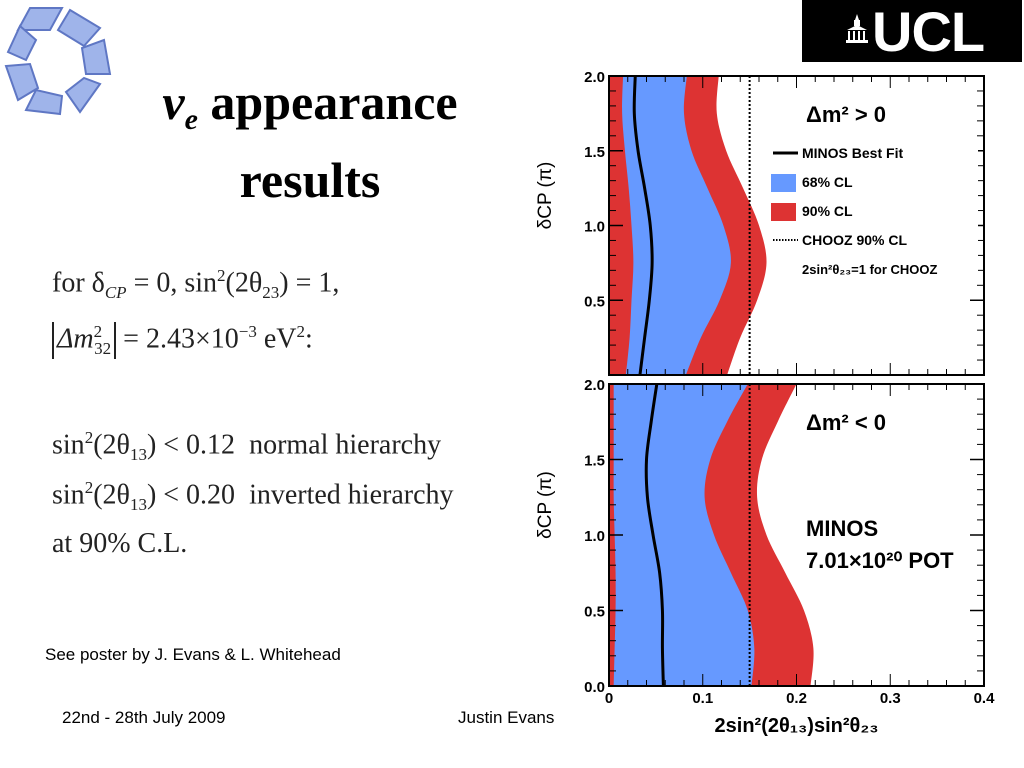  I want to click on legend-background, so click(873, 211).